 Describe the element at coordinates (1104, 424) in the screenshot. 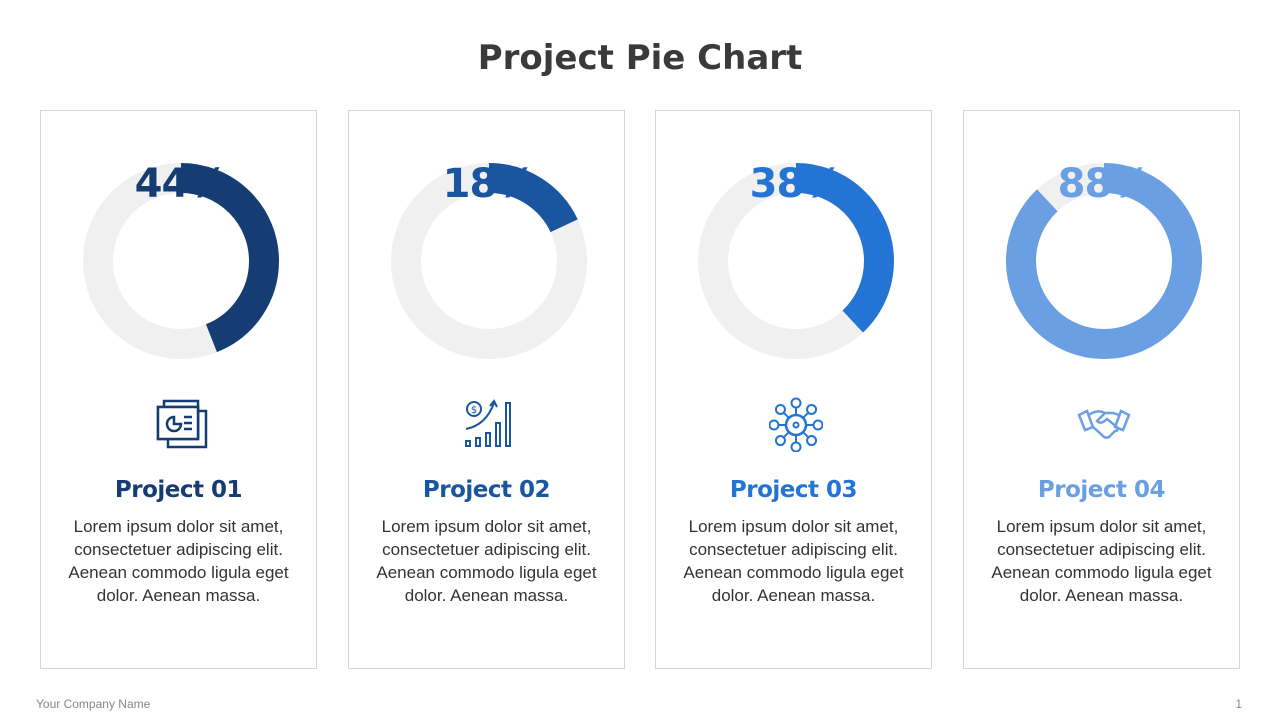

I see `handshake-icon` at that location.